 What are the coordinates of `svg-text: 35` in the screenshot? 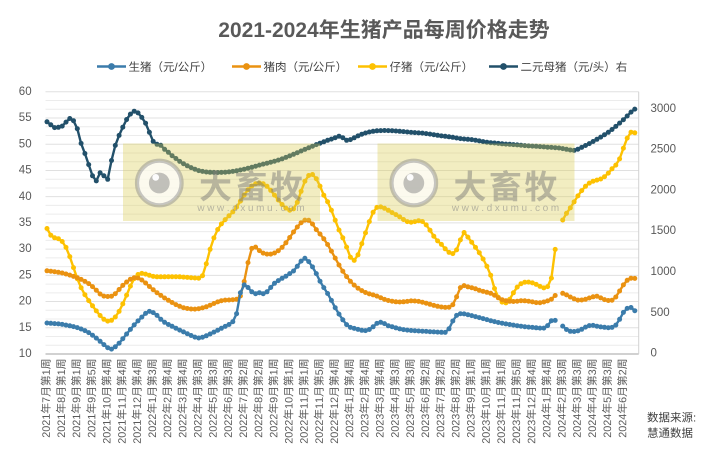 It's located at (25, 223).